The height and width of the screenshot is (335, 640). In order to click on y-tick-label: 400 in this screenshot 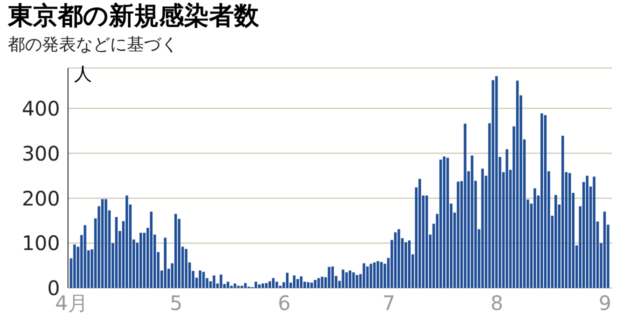, I will do `click(41, 108)`.